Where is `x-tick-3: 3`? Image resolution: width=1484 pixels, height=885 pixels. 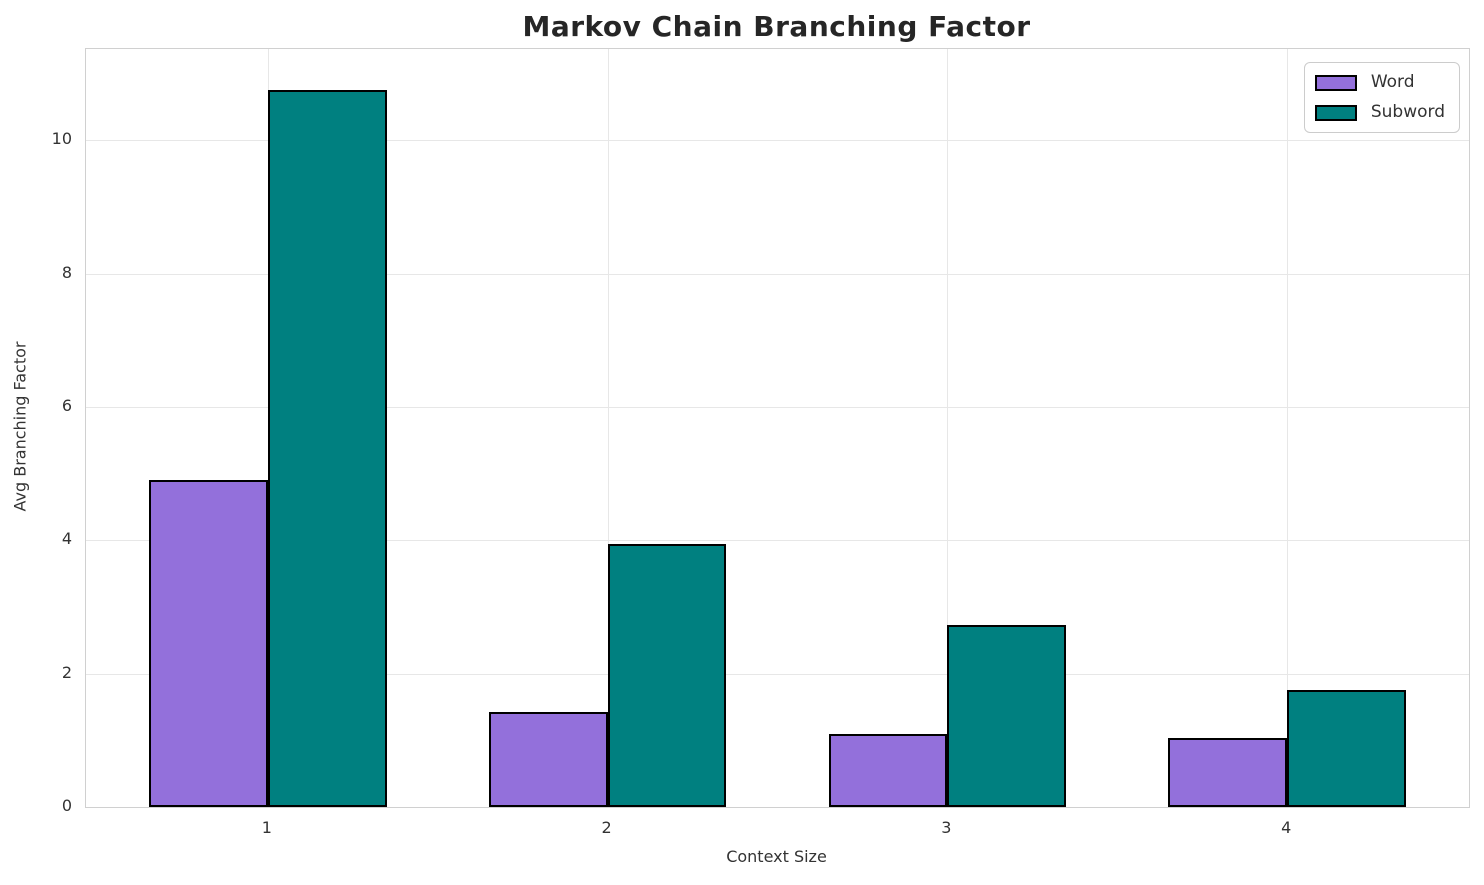 x-tick-3: 3 is located at coordinates (946, 827).